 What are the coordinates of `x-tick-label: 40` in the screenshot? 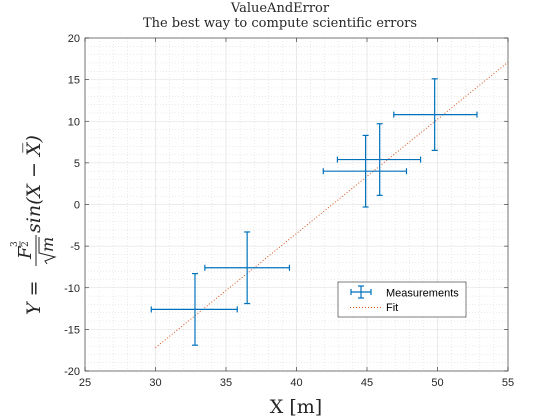 It's located at (296, 383).